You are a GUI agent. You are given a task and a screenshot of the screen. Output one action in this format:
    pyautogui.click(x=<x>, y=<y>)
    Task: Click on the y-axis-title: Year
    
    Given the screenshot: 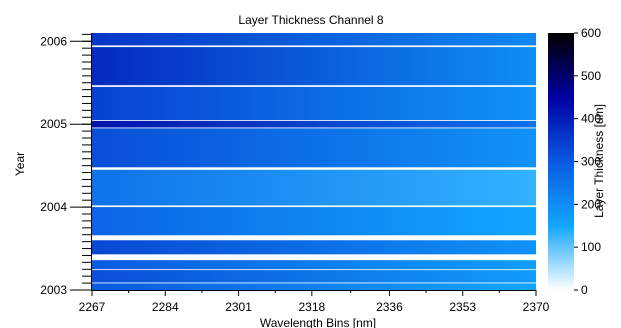 What is the action you would take?
    pyautogui.click(x=20, y=164)
    